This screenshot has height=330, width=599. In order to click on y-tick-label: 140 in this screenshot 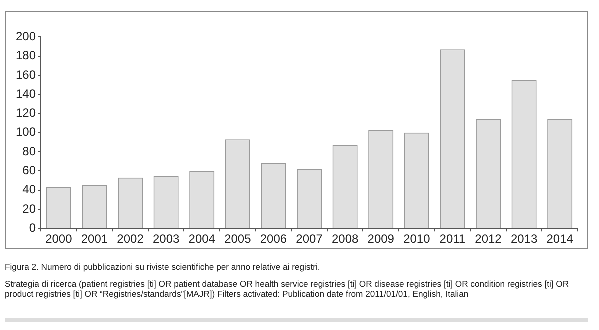, I will do `click(26, 93)`.